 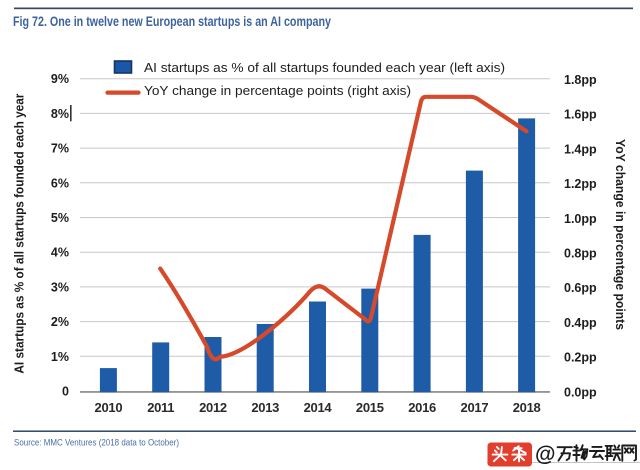 What do you see at coordinates (580, 323) in the screenshot?
I see `svg-text: 0.4pp` at bounding box center [580, 323].